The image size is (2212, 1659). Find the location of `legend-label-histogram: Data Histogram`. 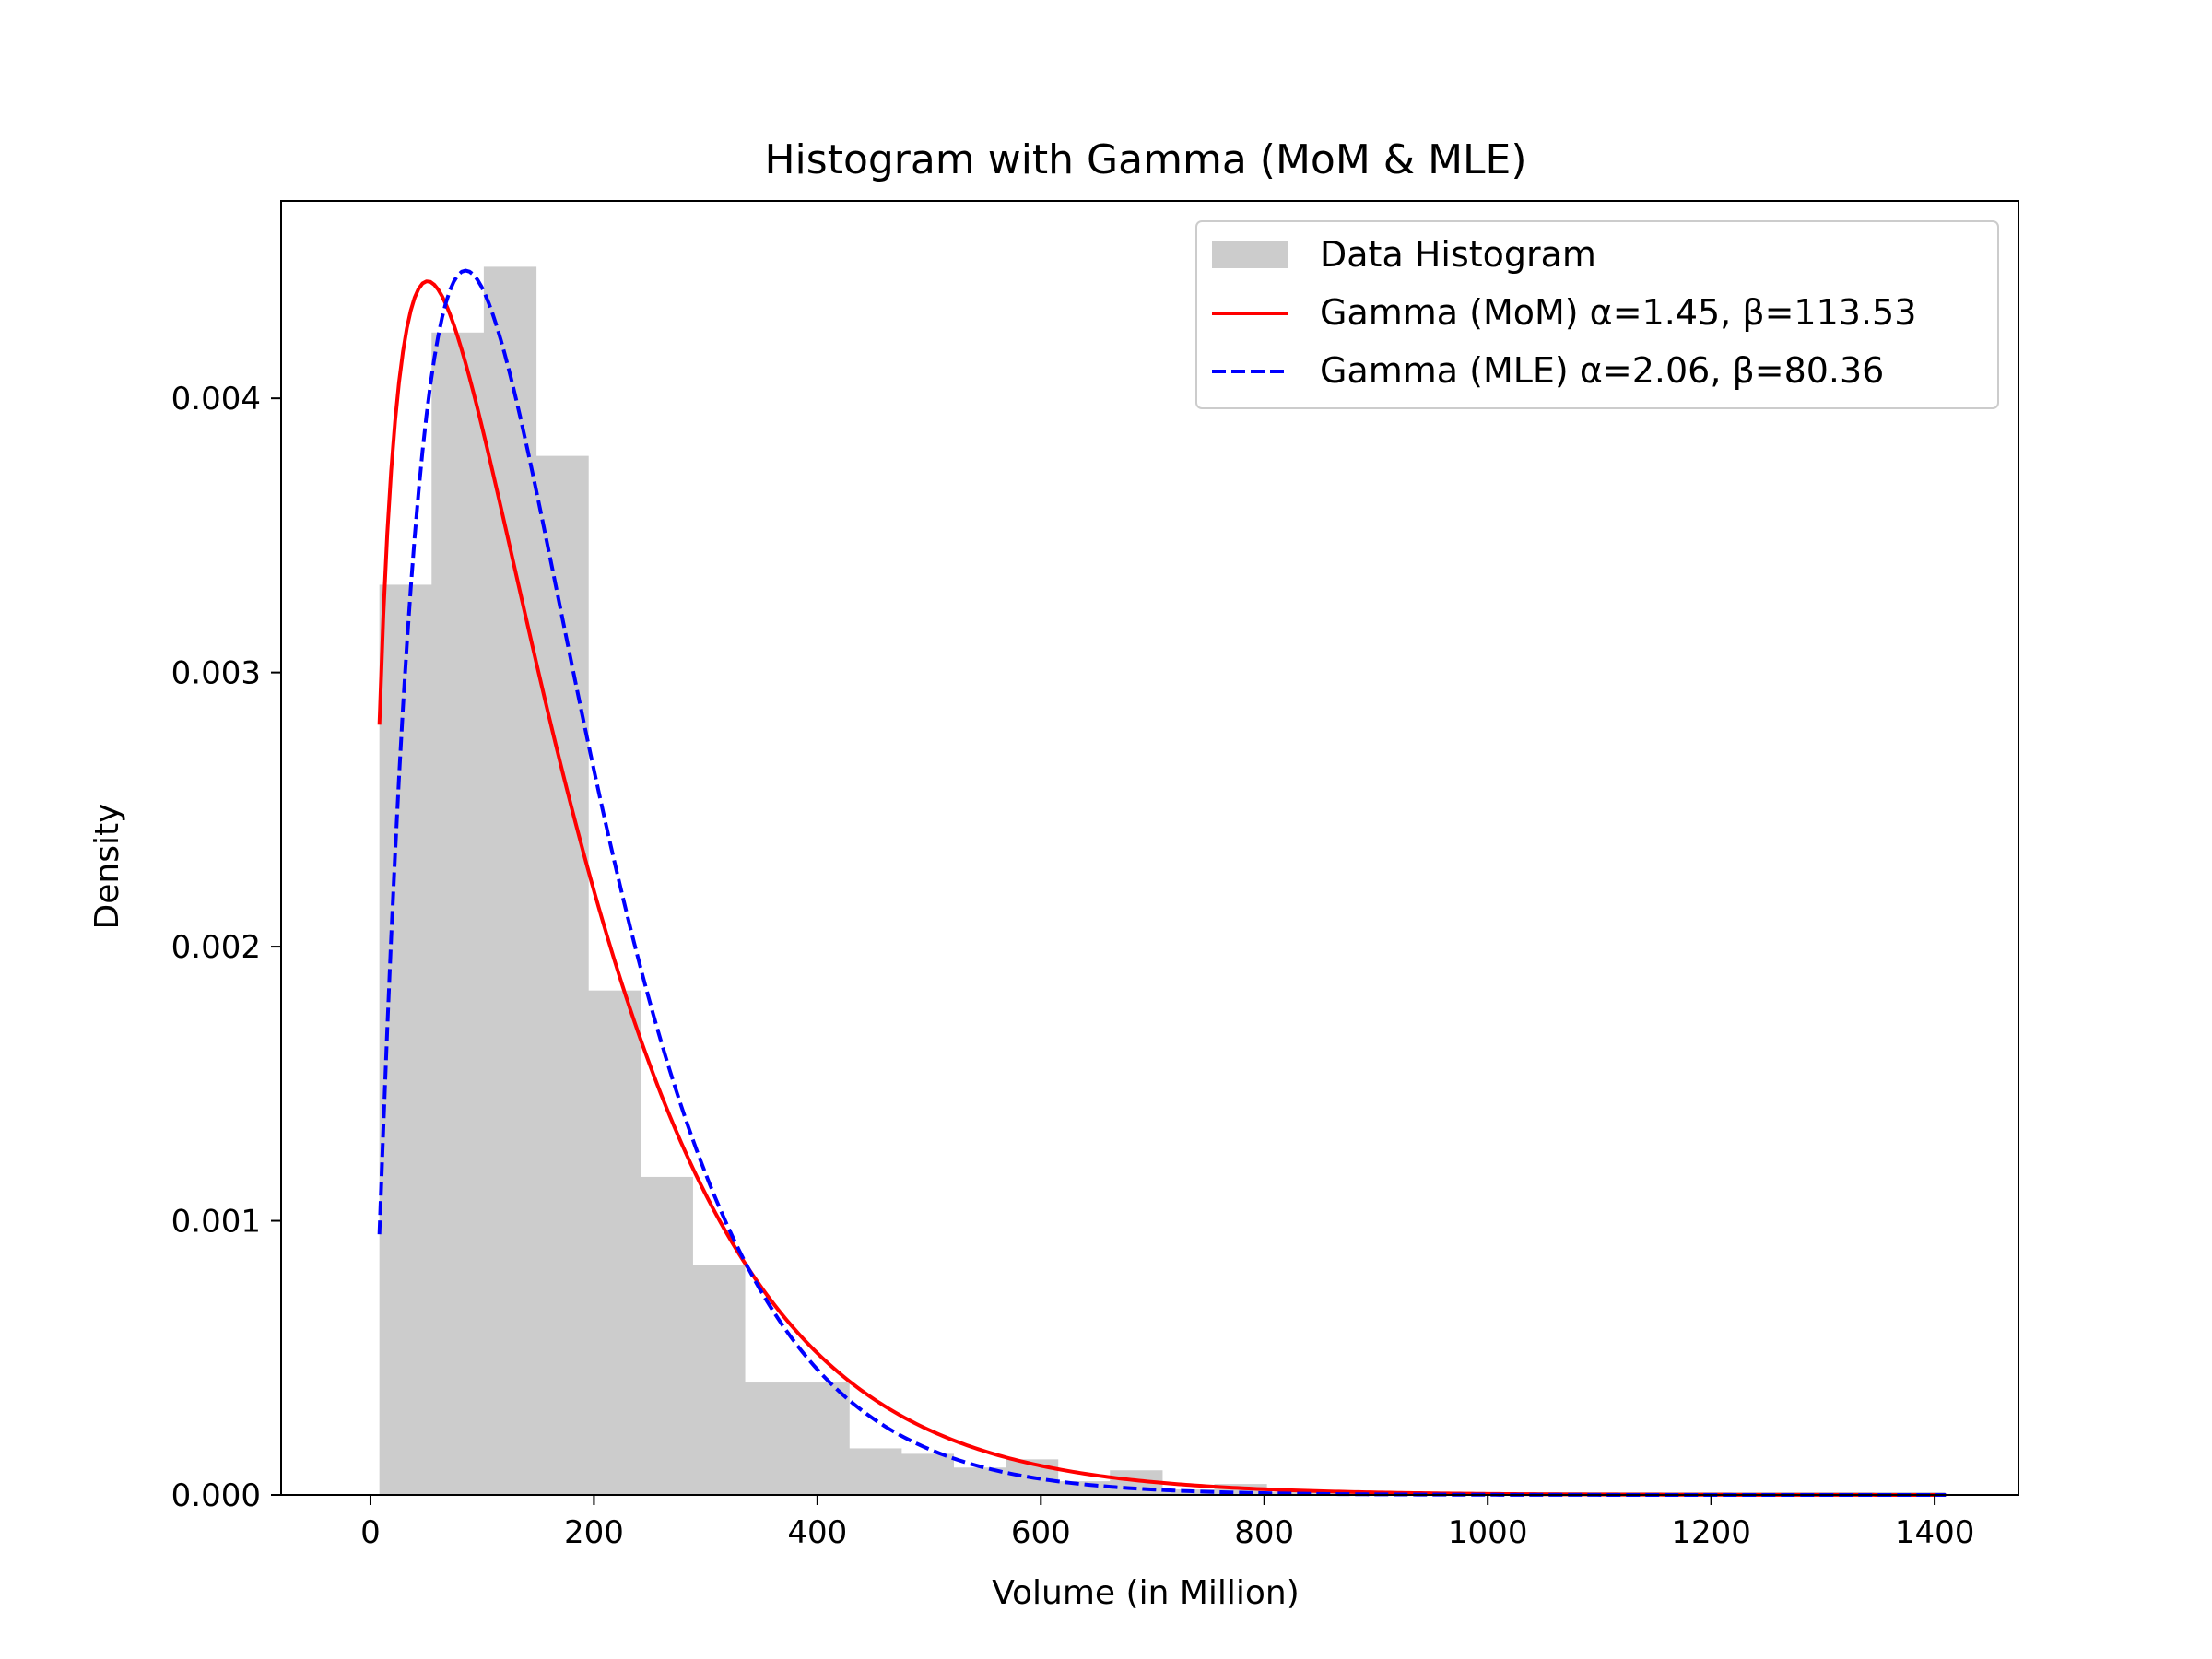

legend-label-histogram: Data Histogram is located at coordinates (1458, 254).